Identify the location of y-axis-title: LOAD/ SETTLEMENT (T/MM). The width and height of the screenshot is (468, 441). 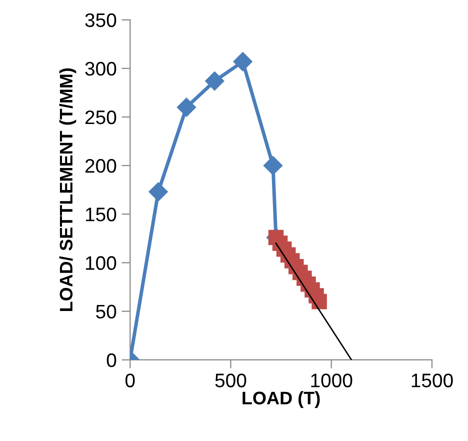
(67, 189).